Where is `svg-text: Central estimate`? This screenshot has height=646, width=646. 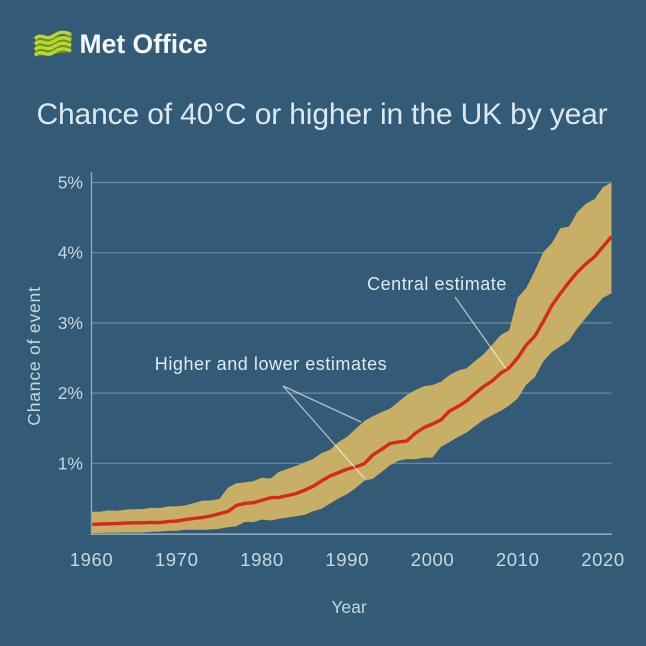
svg-text: Central estimate is located at coordinates (437, 284).